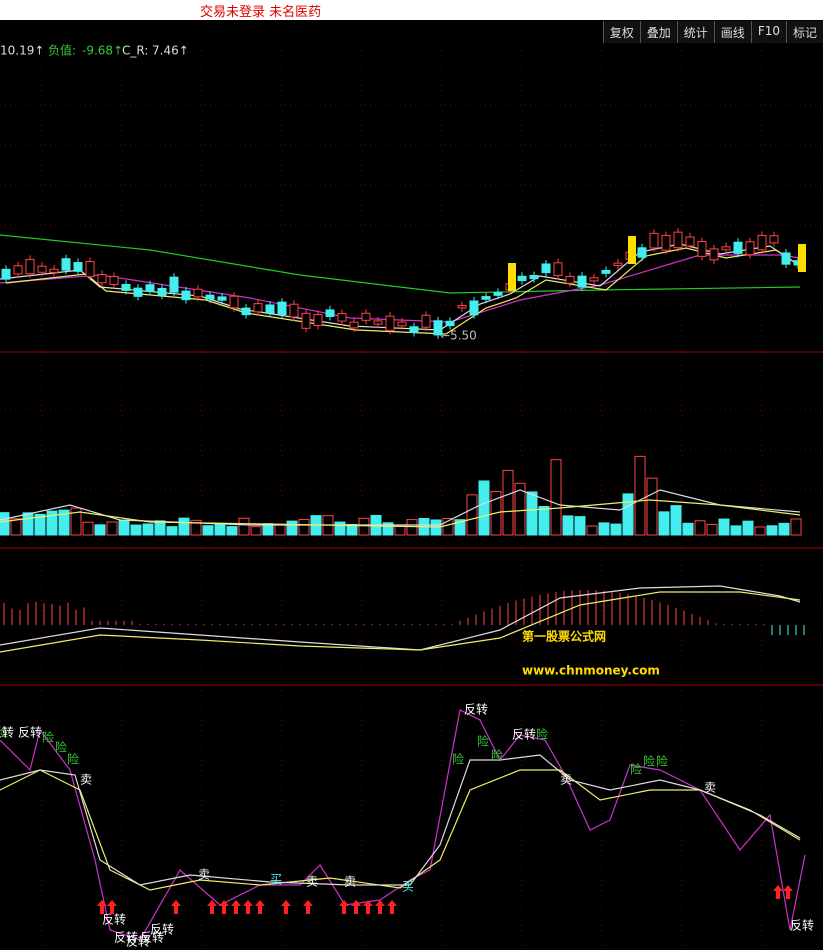 This screenshot has height=950, width=823. Describe the element at coordinates (621, 32) in the screenshot. I see `toolbar-button: 复权` at that location.